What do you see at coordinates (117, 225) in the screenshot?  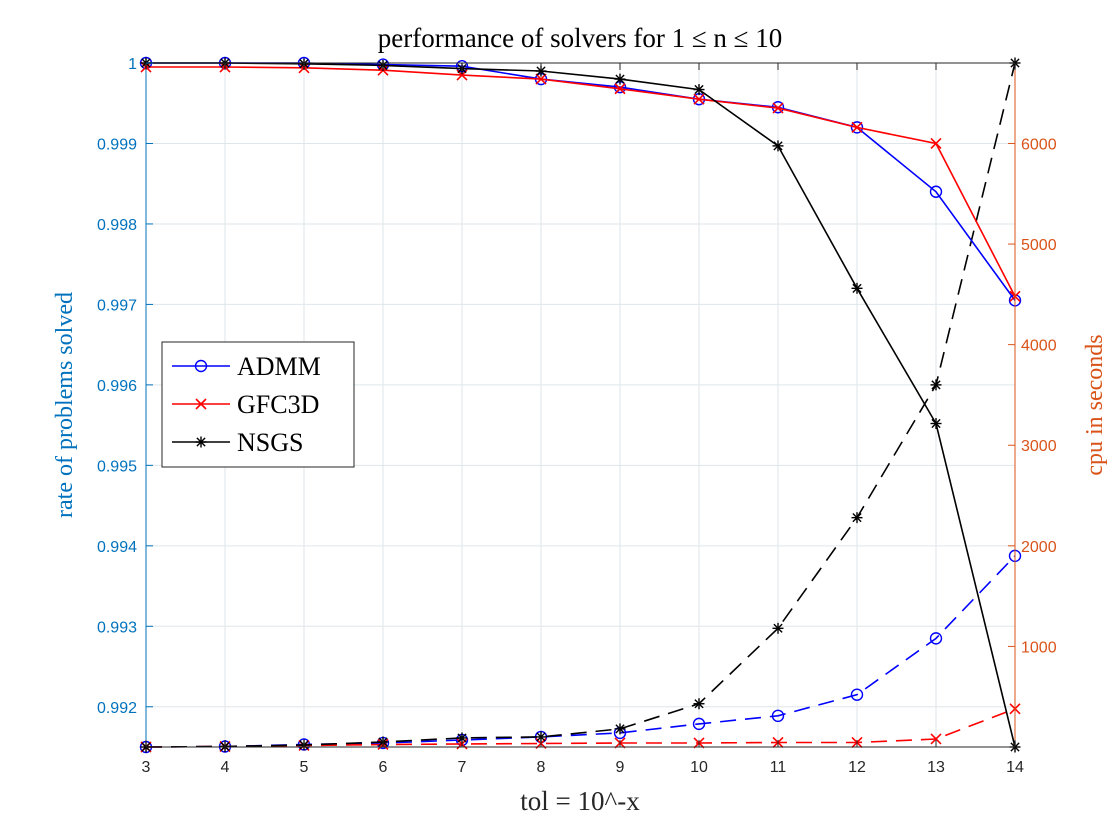 I see `y-left-tick-label: 0.998` at bounding box center [117, 225].